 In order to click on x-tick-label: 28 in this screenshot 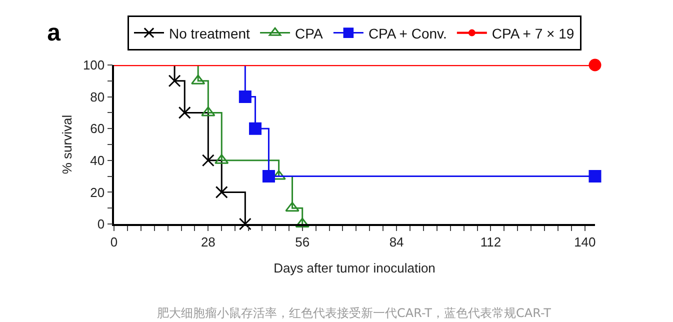, I will do `click(208, 242)`.